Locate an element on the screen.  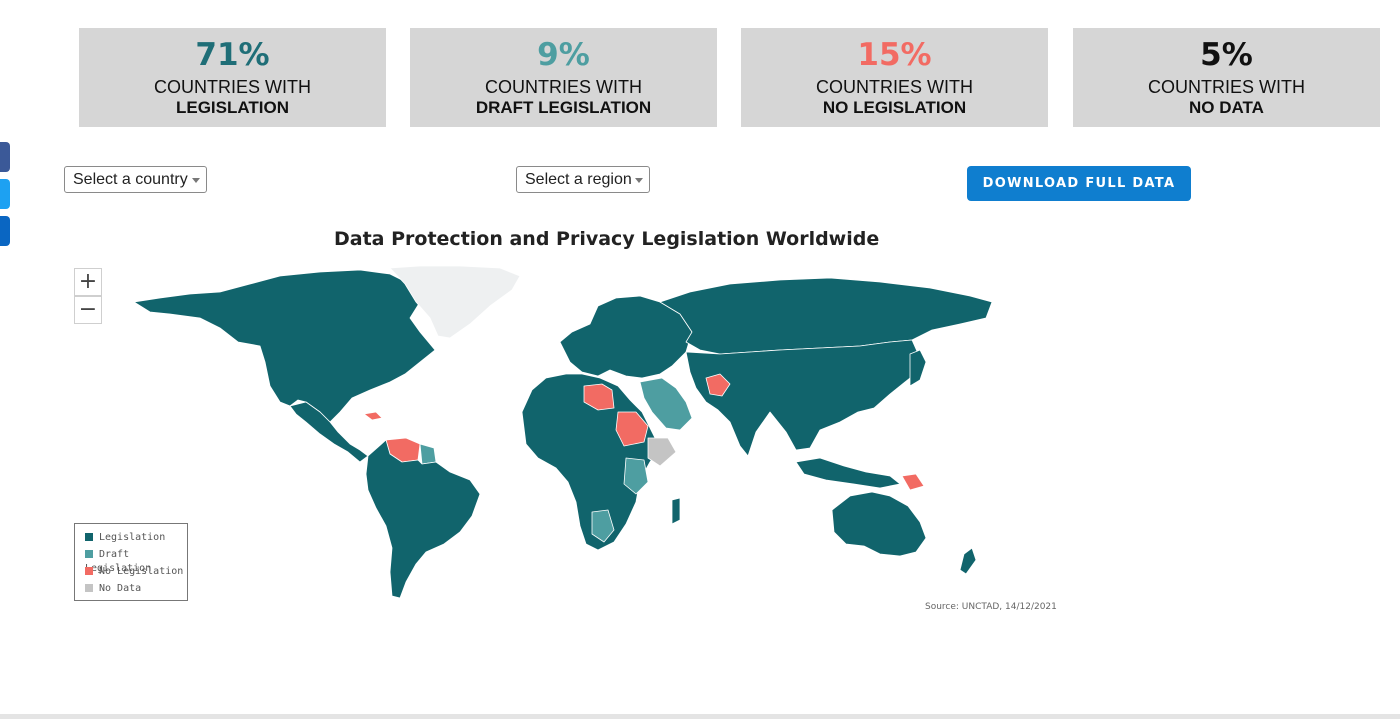
legend-label: No Data is located at coordinates (120, 588).